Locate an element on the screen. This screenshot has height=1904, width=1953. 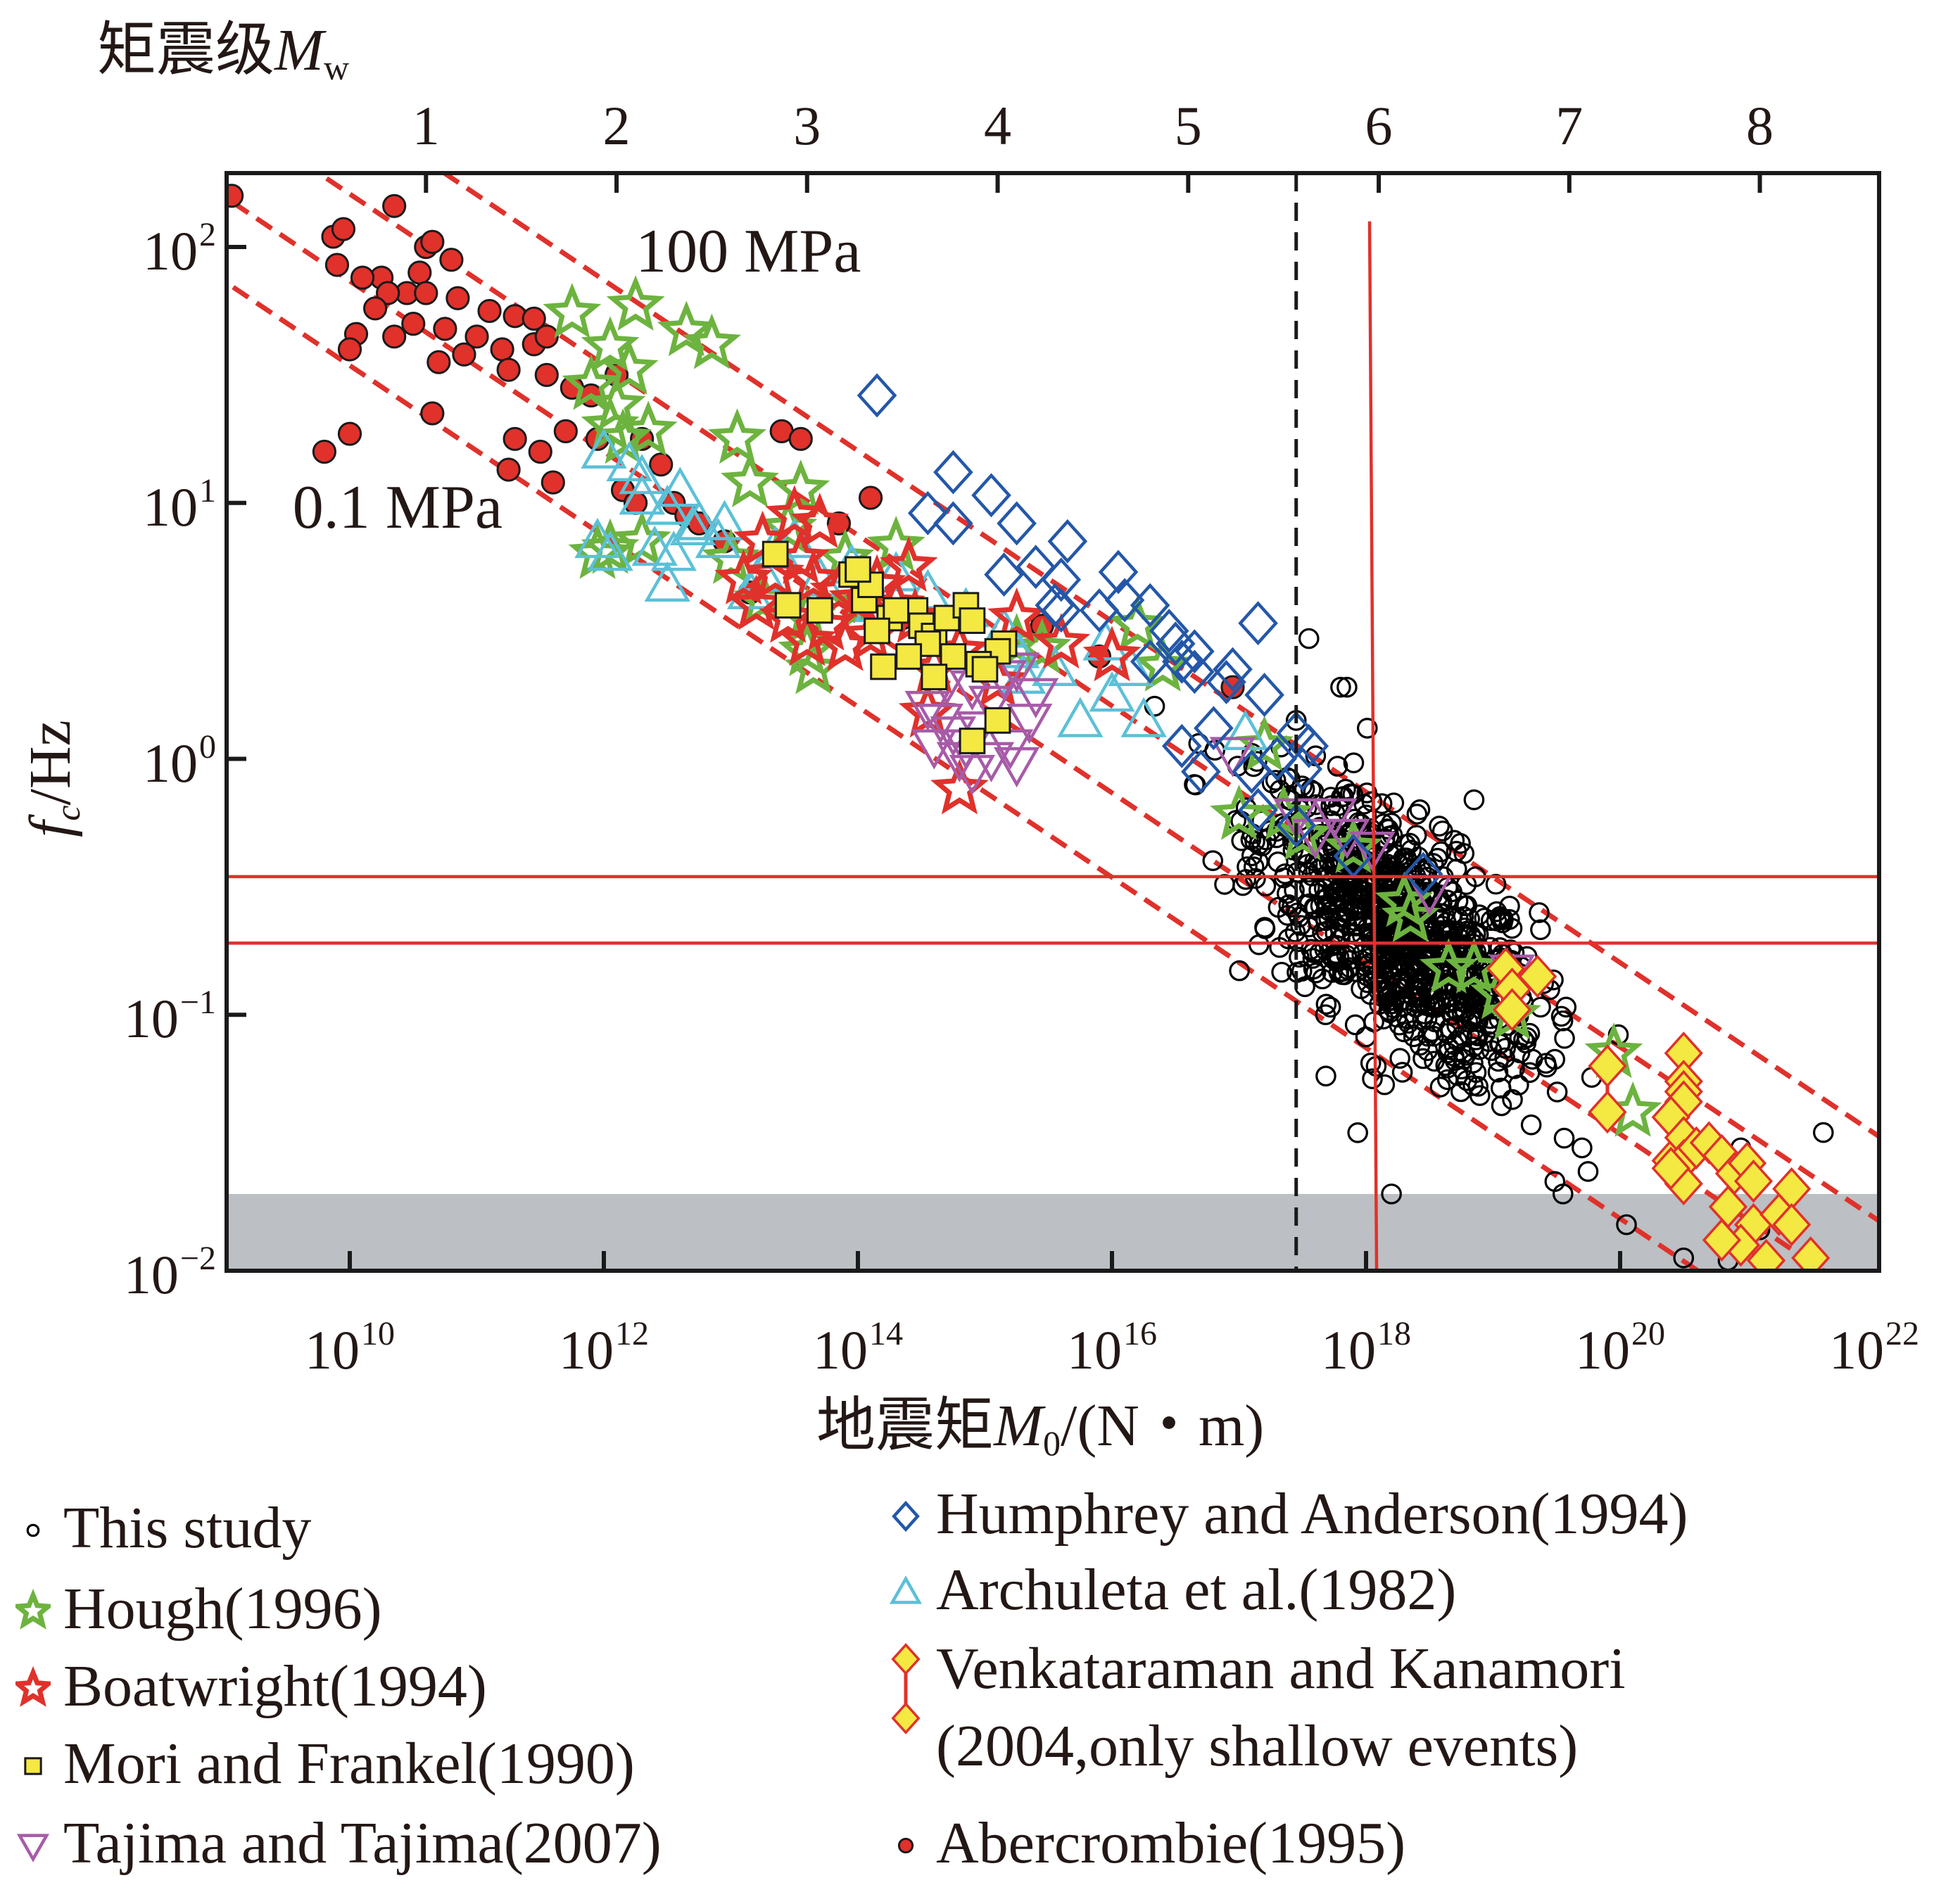
annotation-0-1-mpa: 0.1 MPa is located at coordinates (398, 508).